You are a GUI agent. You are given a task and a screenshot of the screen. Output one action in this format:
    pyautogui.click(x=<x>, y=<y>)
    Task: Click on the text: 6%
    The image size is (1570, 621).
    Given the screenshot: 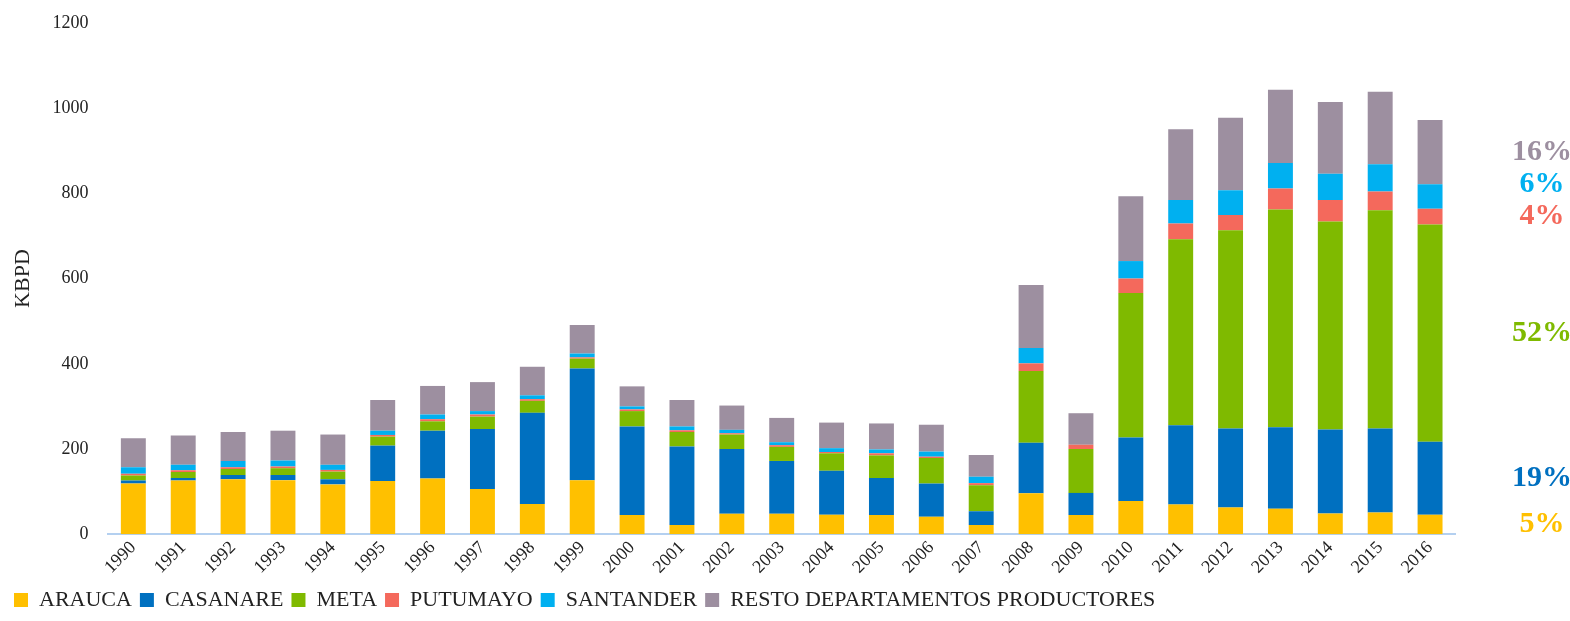 What is the action you would take?
    pyautogui.click(x=1542, y=182)
    